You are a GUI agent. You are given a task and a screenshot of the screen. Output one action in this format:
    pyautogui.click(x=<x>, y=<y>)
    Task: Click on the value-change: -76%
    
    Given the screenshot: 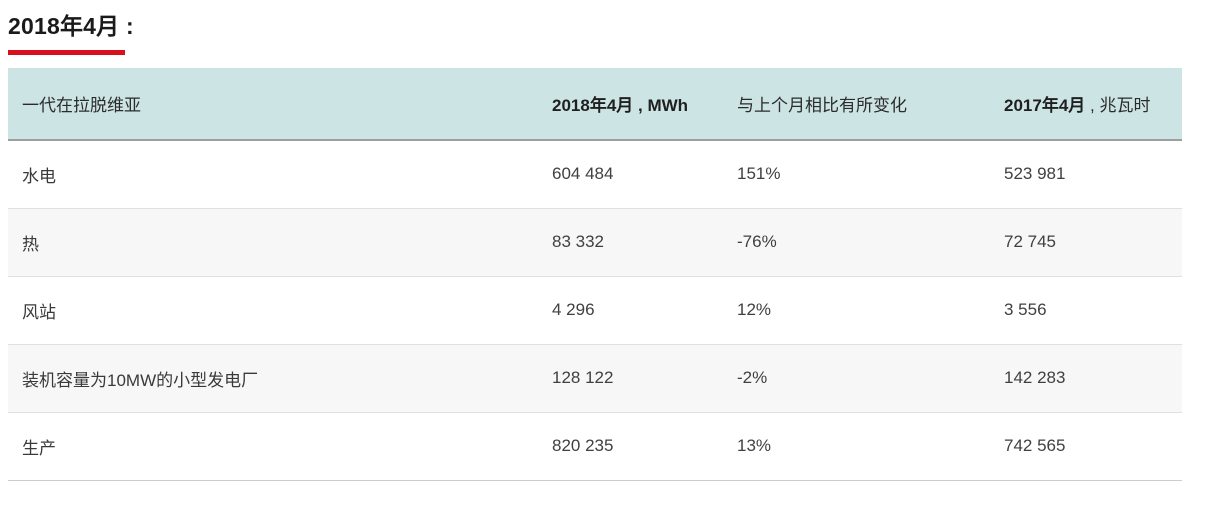 What is the action you would take?
    pyautogui.click(x=757, y=241)
    